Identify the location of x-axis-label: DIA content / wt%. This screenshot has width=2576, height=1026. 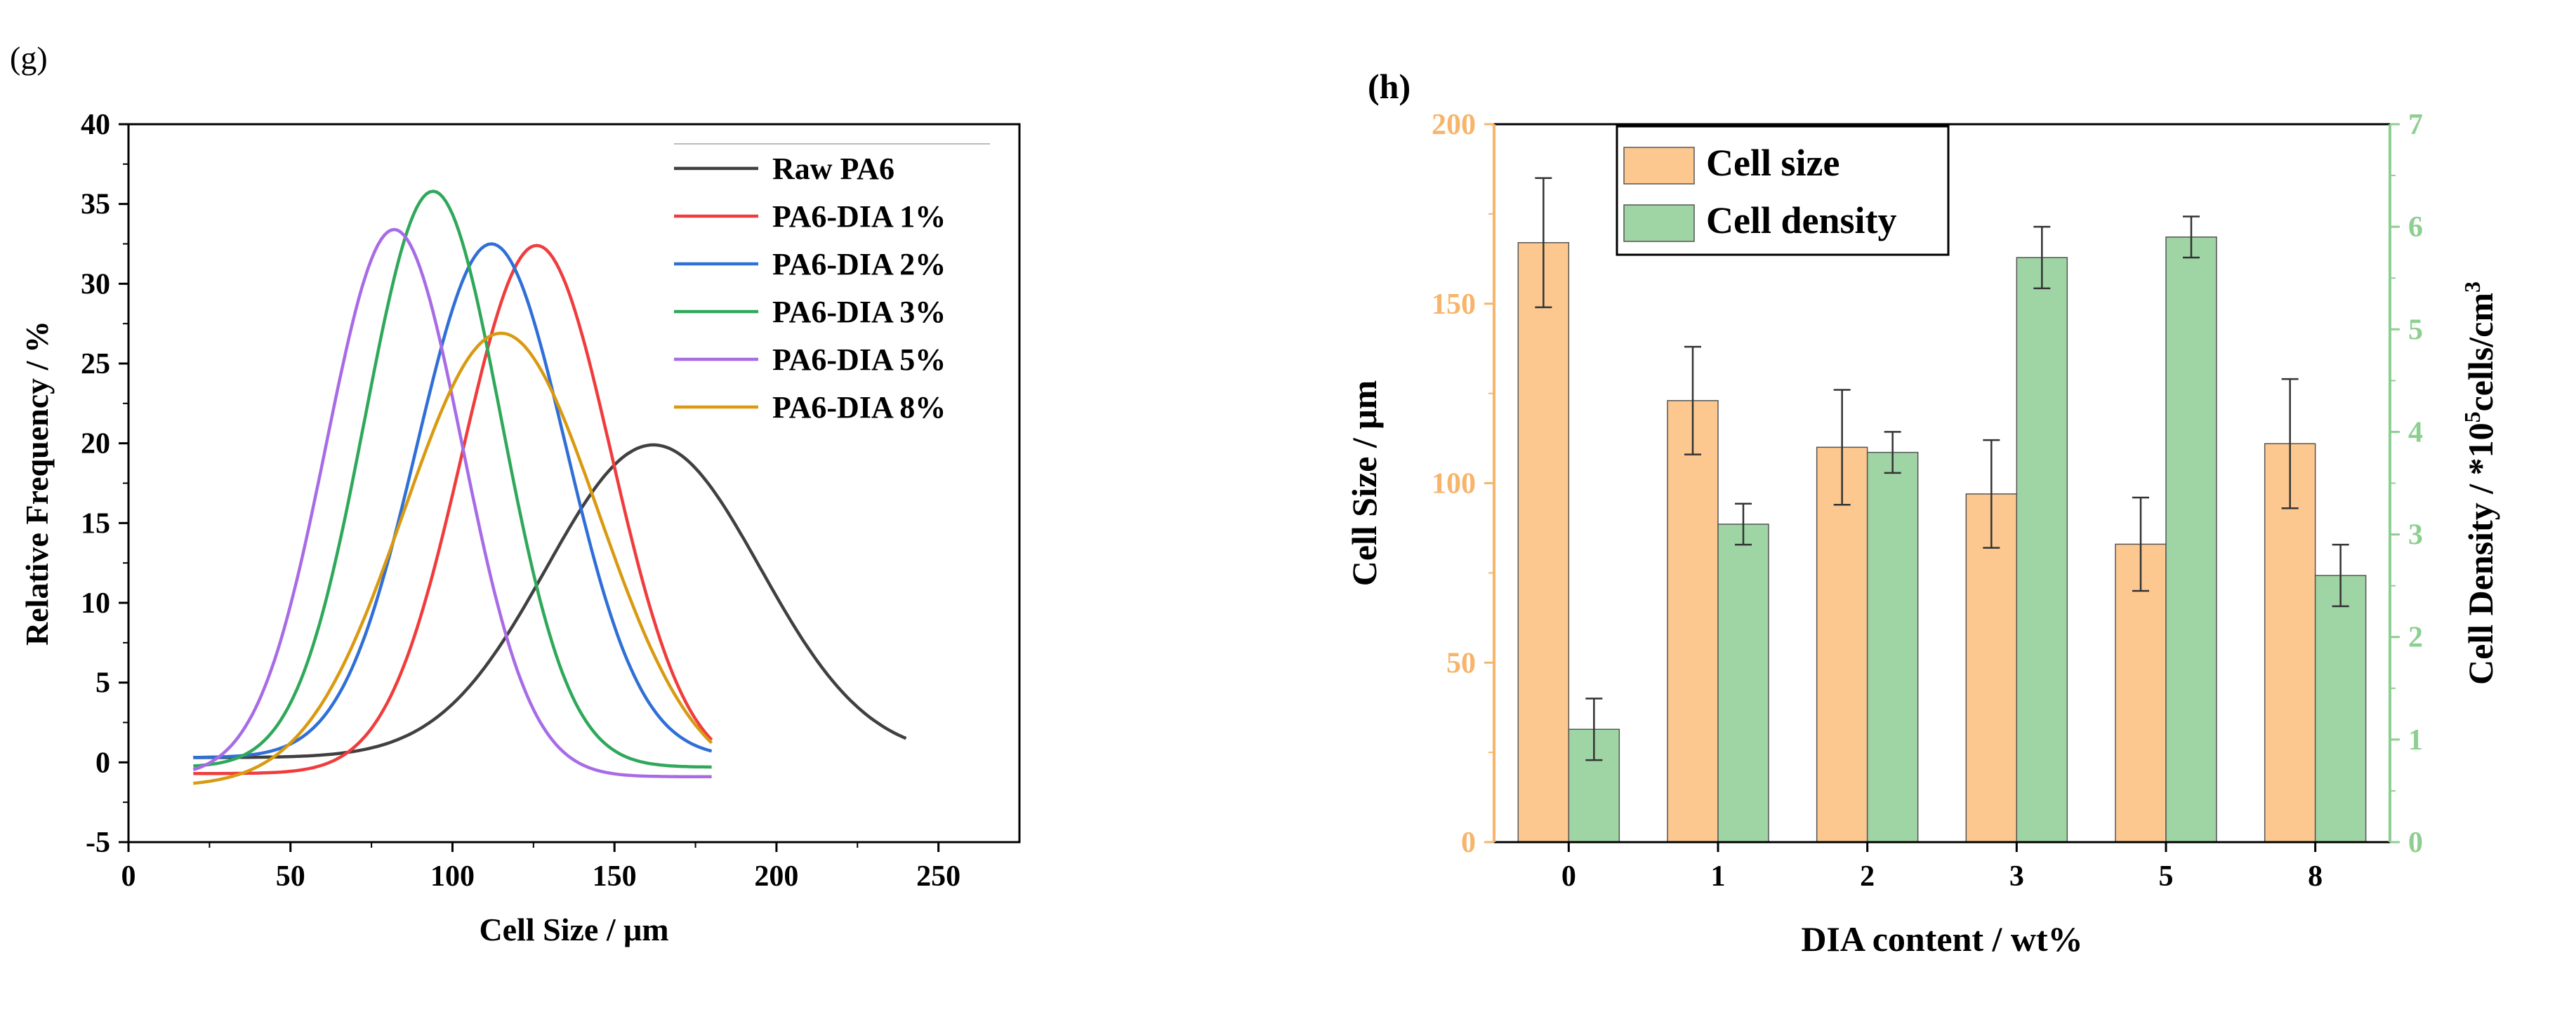
(1941, 939).